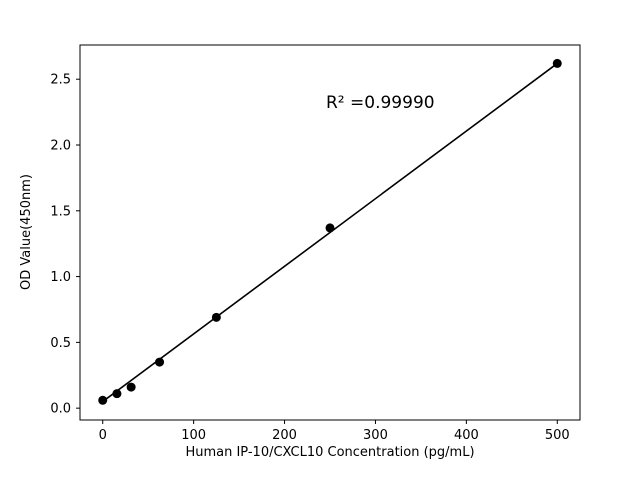 The image size is (640, 484). What do you see at coordinates (60, 146) in the screenshot?
I see `y-tick-label: 2.0` at bounding box center [60, 146].